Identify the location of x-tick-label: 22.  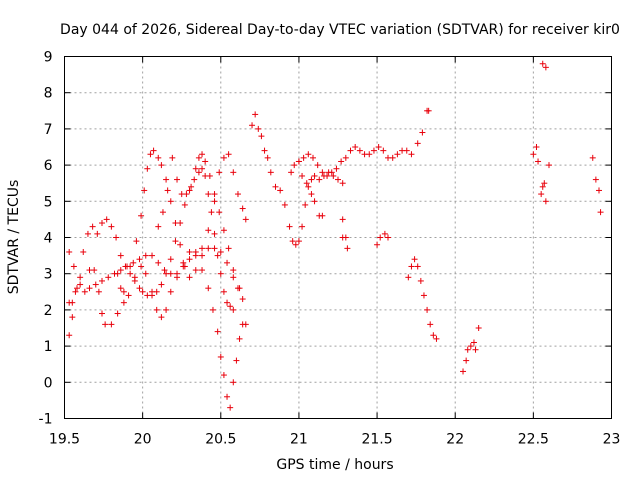
(455, 440).